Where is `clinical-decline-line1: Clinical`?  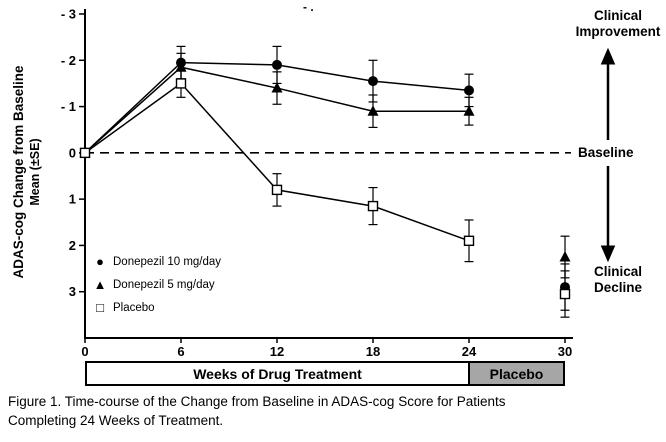 clinical-decline-line1: Clinical is located at coordinates (617, 271).